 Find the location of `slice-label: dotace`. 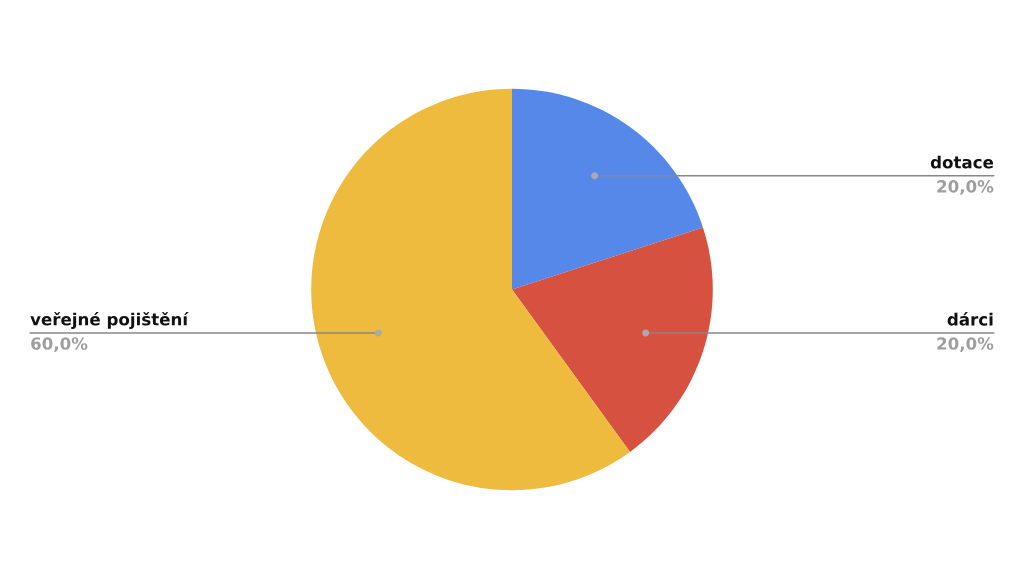

slice-label: dotace is located at coordinates (962, 162).